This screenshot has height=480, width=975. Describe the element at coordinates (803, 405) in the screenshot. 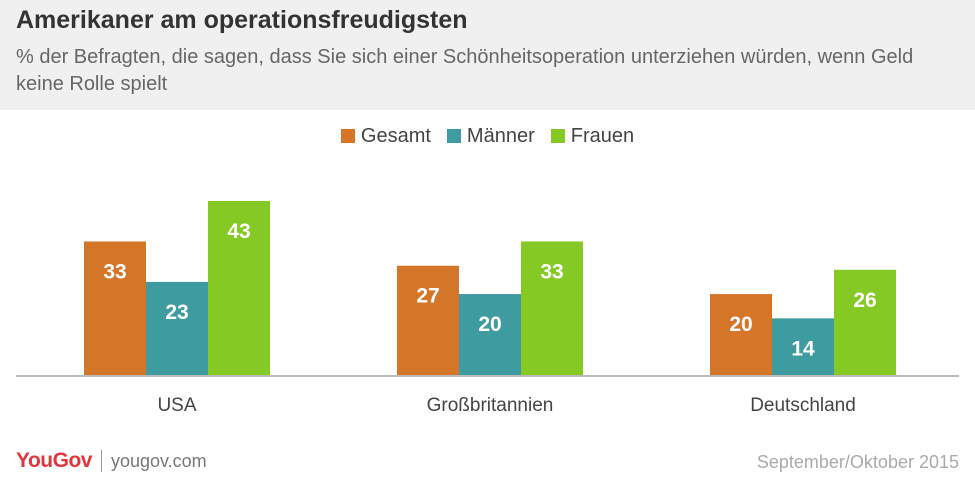

I see `category-label: Deutschland` at that location.